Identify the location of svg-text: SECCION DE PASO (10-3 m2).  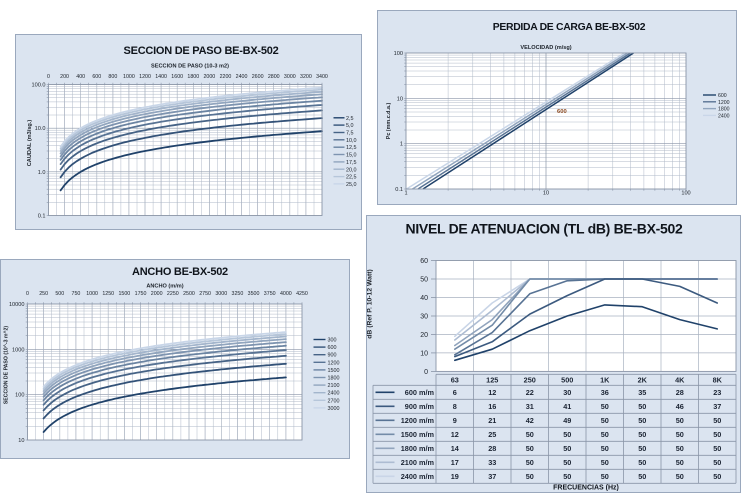
(190, 67).